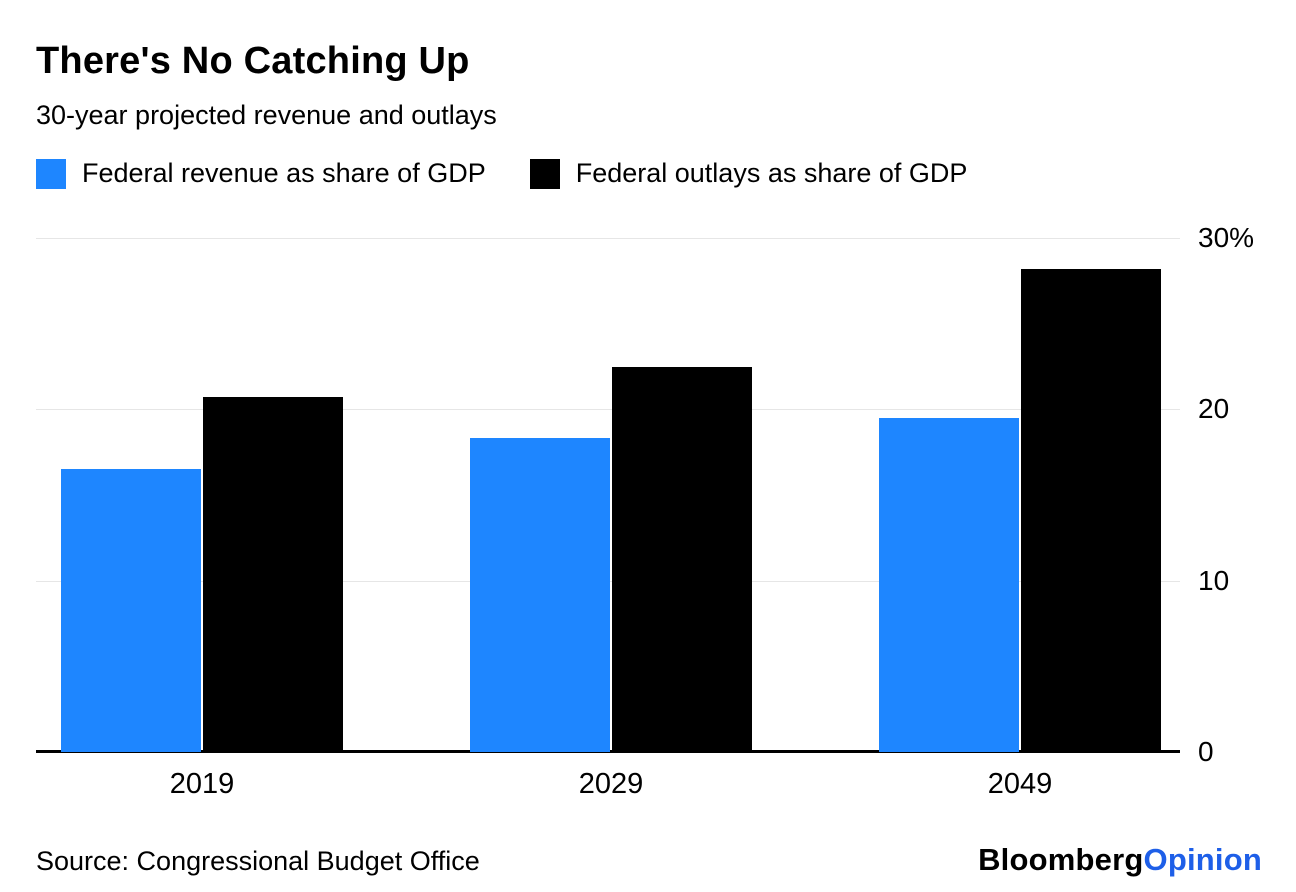 This screenshot has height=892, width=1296. I want to click on x-axis-labels: 2019 2029 2049, so click(608, 784).